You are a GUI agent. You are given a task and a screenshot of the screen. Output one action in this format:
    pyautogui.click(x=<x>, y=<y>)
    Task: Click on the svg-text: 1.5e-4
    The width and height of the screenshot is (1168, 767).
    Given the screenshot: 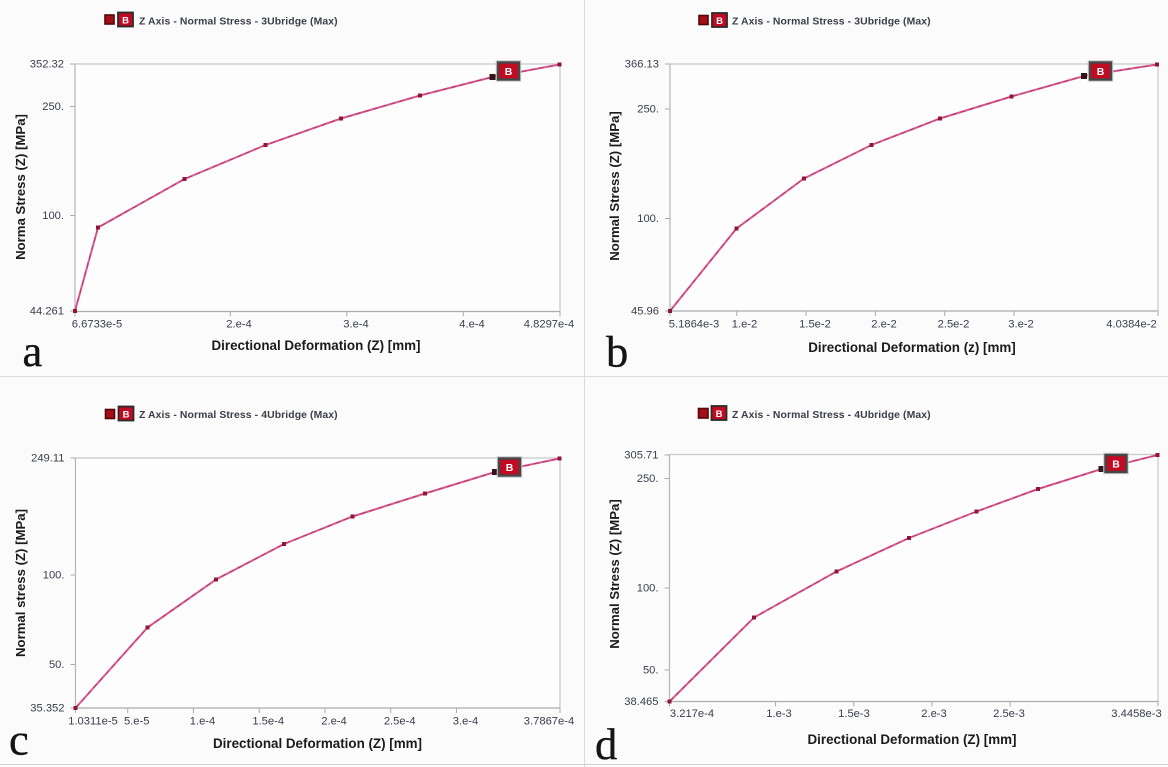 What is the action you would take?
    pyautogui.click(x=268, y=722)
    